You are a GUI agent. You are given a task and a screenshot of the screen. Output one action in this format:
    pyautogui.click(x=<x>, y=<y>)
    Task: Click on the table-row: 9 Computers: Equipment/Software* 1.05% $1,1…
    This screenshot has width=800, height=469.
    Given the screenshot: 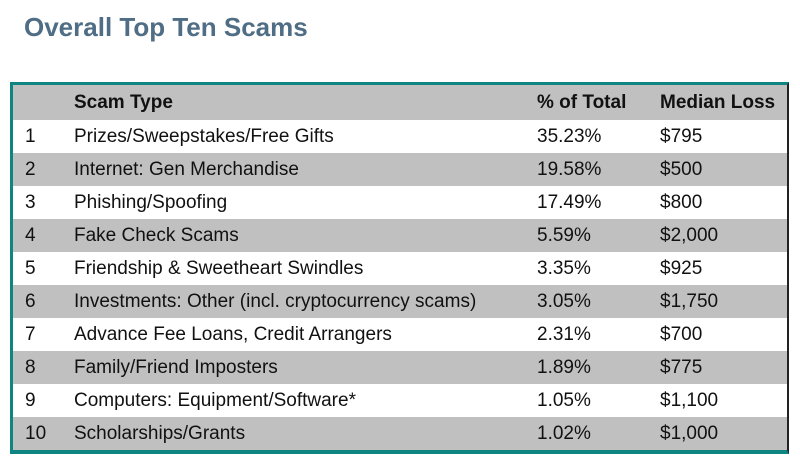 What is the action you would take?
    pyautogui.click(x=400, y=400)
    